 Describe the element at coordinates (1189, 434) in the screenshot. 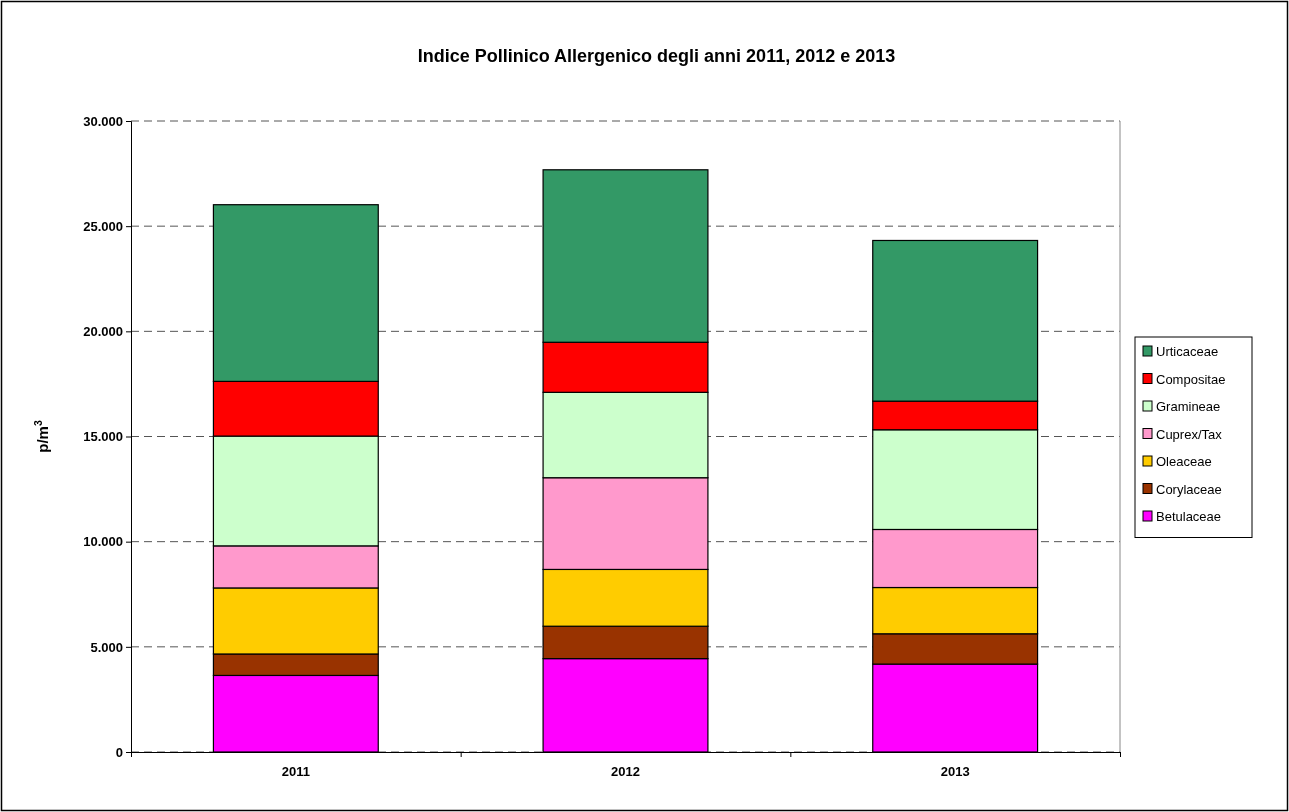

I see `legend-label: Cuprex/Tax` at that location.